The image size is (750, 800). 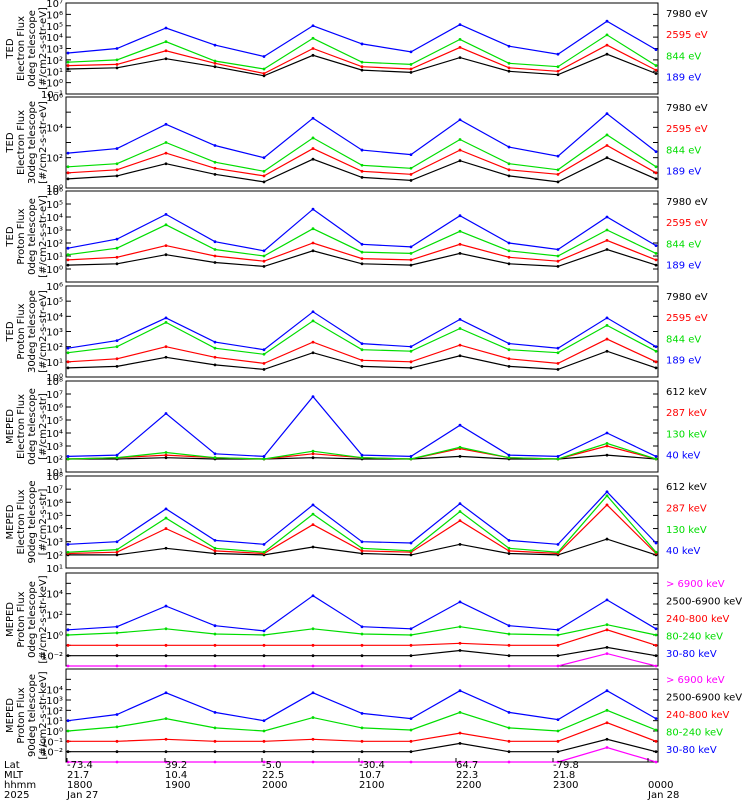 What do you see at coordinates (372, 765) in the screenshot?
I see `x-row-value: -30.4` at bounding box center [372, 765].